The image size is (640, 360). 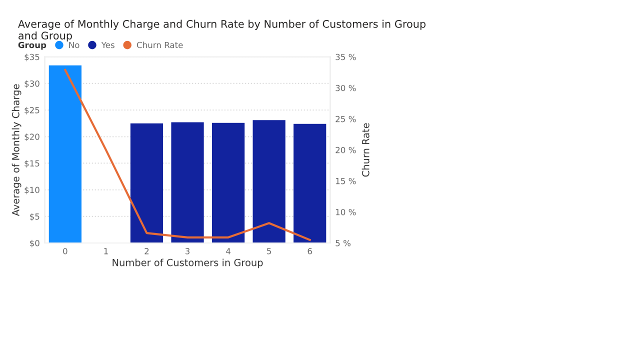 I want to click on x-tick-label: 4, so click(x=228, y=251).